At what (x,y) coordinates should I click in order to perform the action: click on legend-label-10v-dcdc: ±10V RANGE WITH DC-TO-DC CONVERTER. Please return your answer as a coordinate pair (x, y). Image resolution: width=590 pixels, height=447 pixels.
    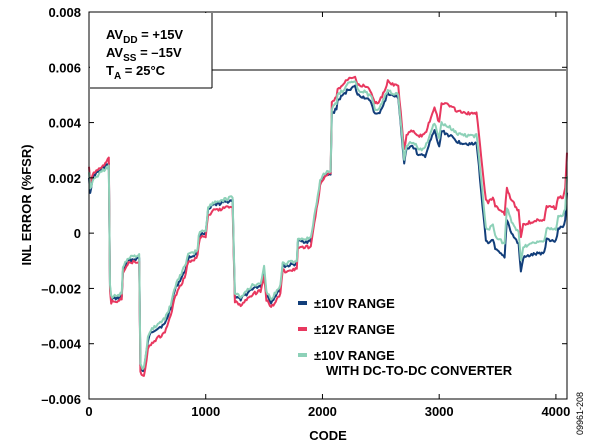
    Looking at the image, I should click on (413, 363).